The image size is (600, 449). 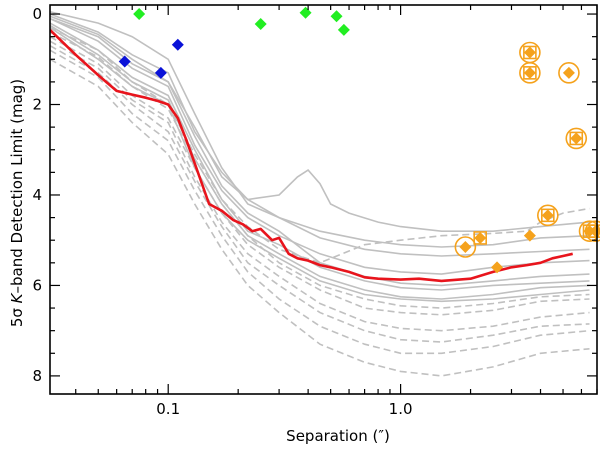 I want to click on y-tick-label: 6, so click(x=37, y=285).